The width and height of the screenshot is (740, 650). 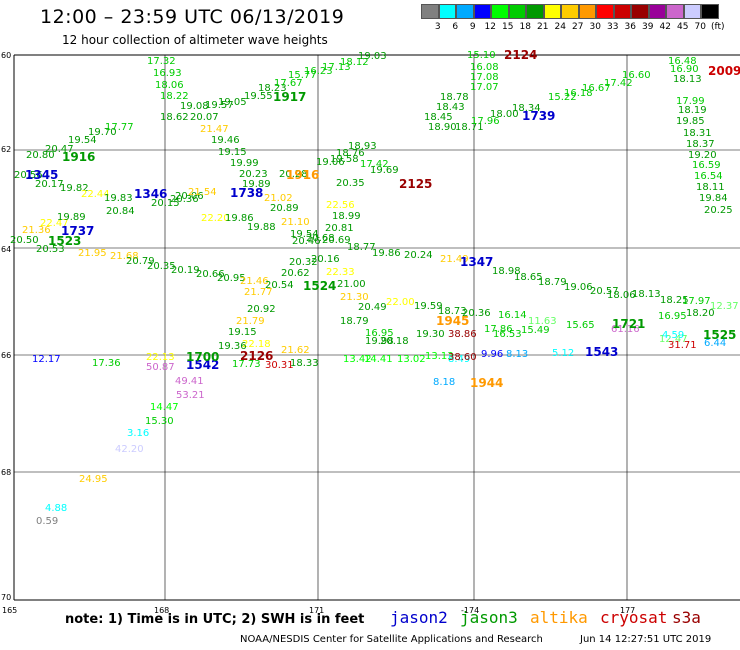 What do you see at coordinates (484, 67) in the screenshot?
I see `wave-height-value: 16.08` at bounding box center [484, 67].